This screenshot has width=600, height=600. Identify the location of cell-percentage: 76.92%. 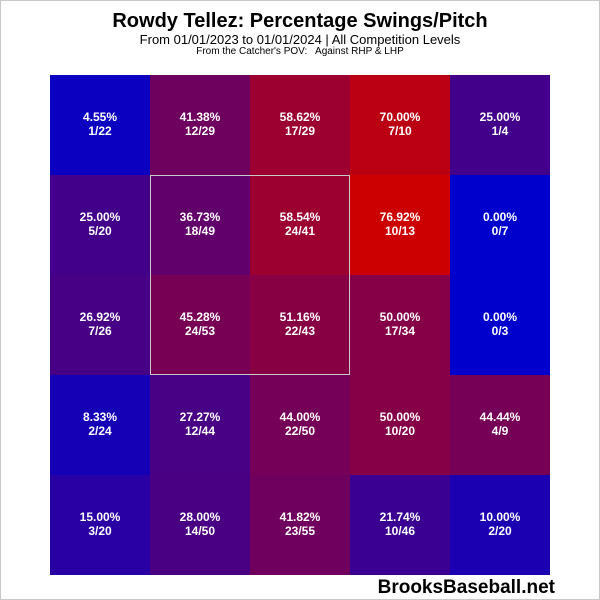
(400, 217).